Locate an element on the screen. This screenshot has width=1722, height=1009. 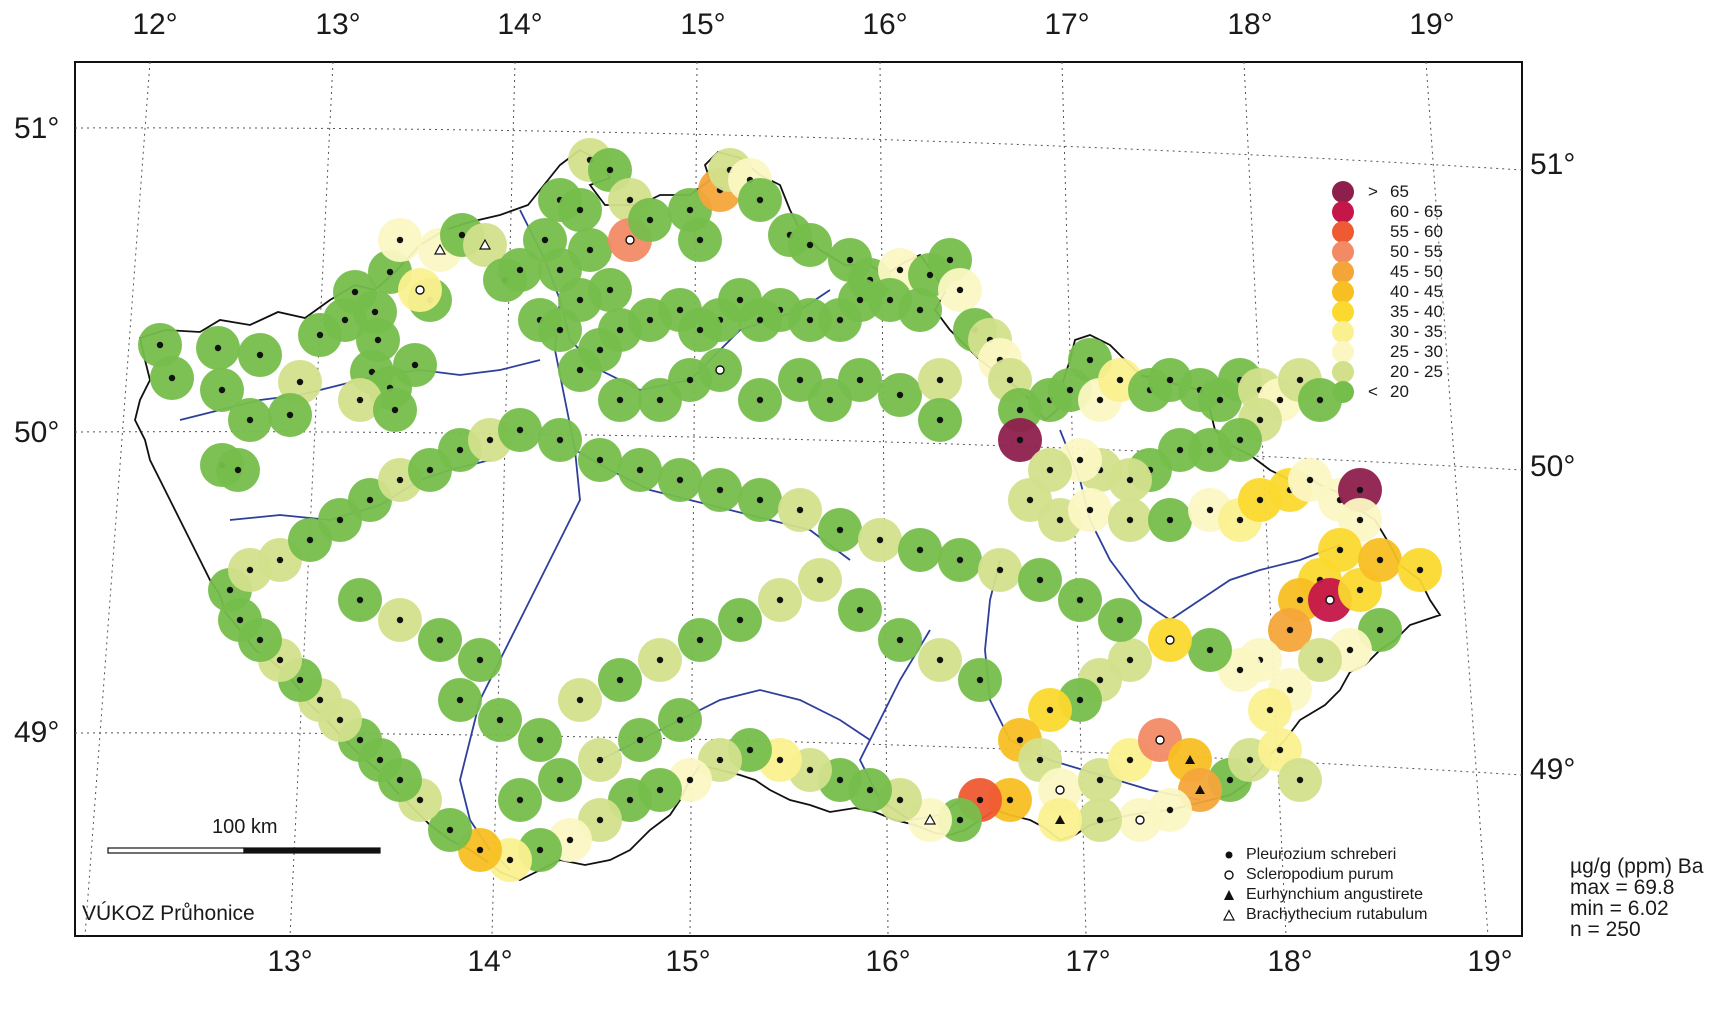
min-line: min = 6.02 is located at coordinates (1619, 908).